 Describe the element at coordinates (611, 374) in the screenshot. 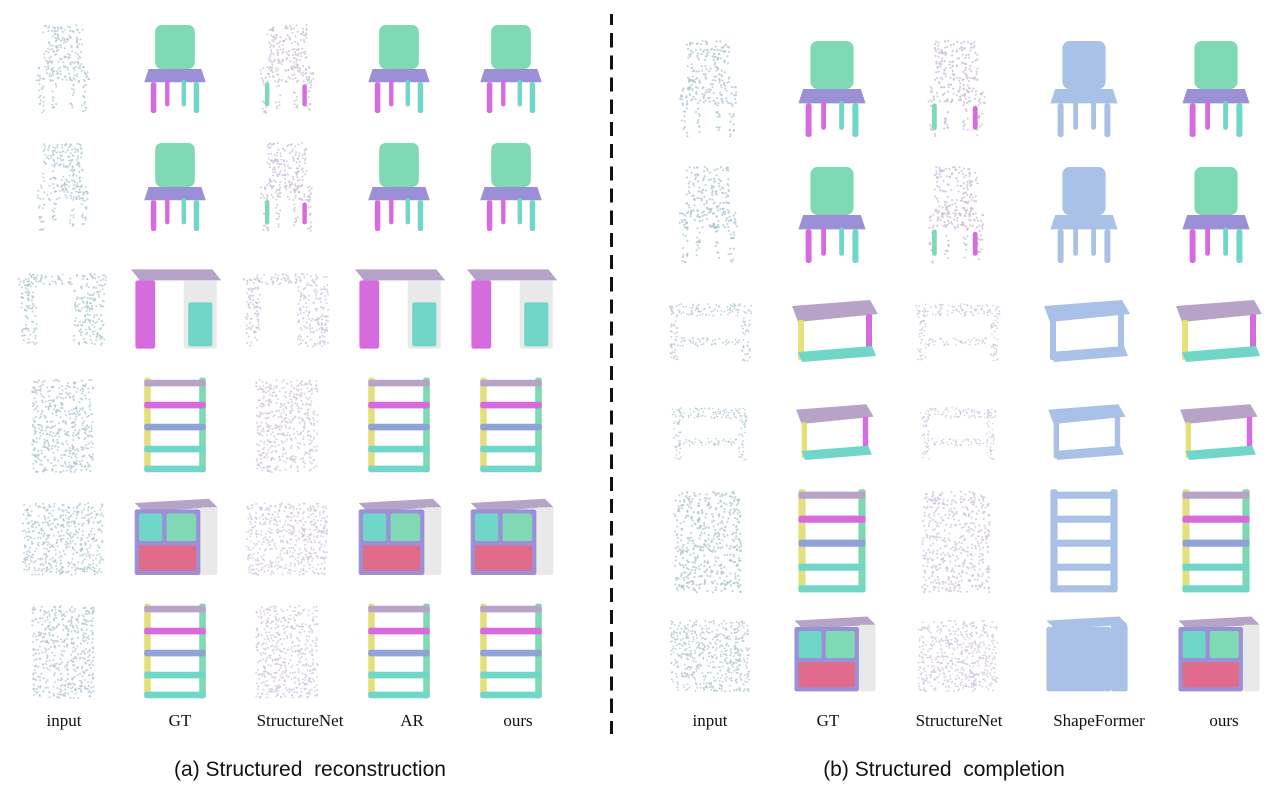

I see `dashed-divider` at that location.